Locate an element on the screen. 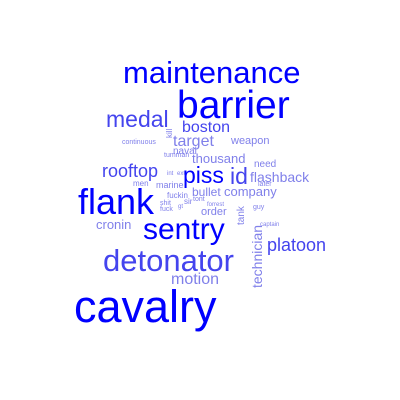 The height and width of the screenshot is (400, 400). word-target: target is located at coordinates (193, 141).